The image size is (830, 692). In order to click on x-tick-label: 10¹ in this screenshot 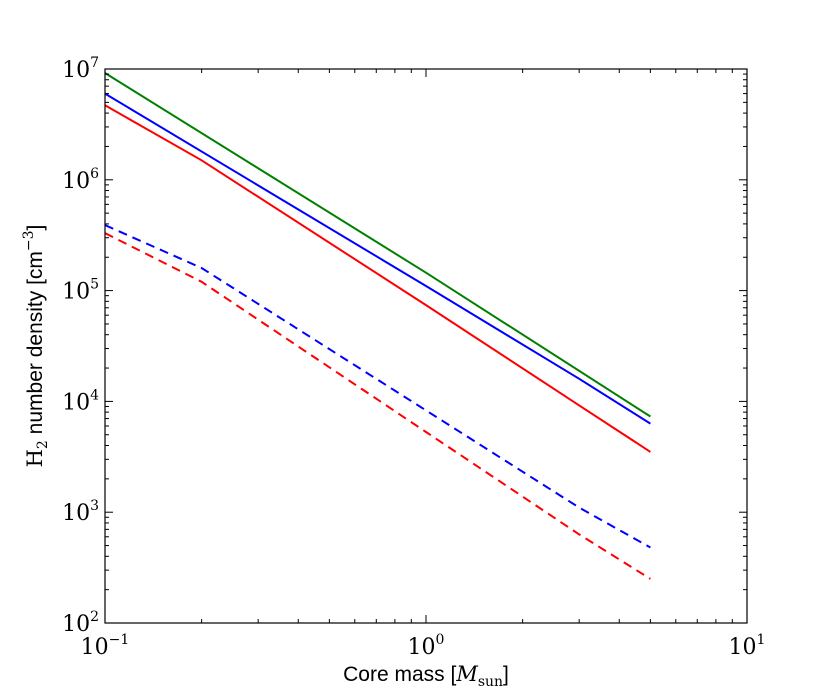, I will do `click(747, 646)`.